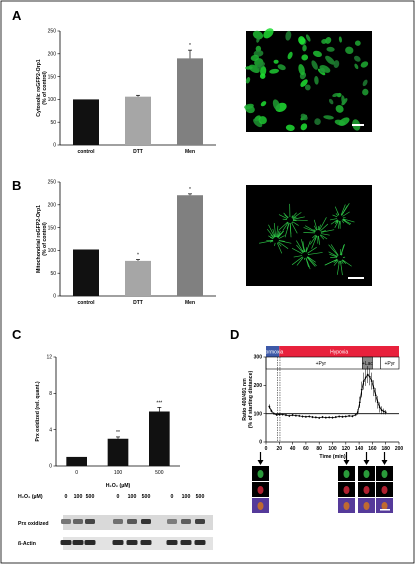 Image resolution: width=415 pixels, height=564 pixels. What do you see at coordinates (16, 185) in the screenshot?
I see `panel-label-b: B` at bounding box center [16, 185].